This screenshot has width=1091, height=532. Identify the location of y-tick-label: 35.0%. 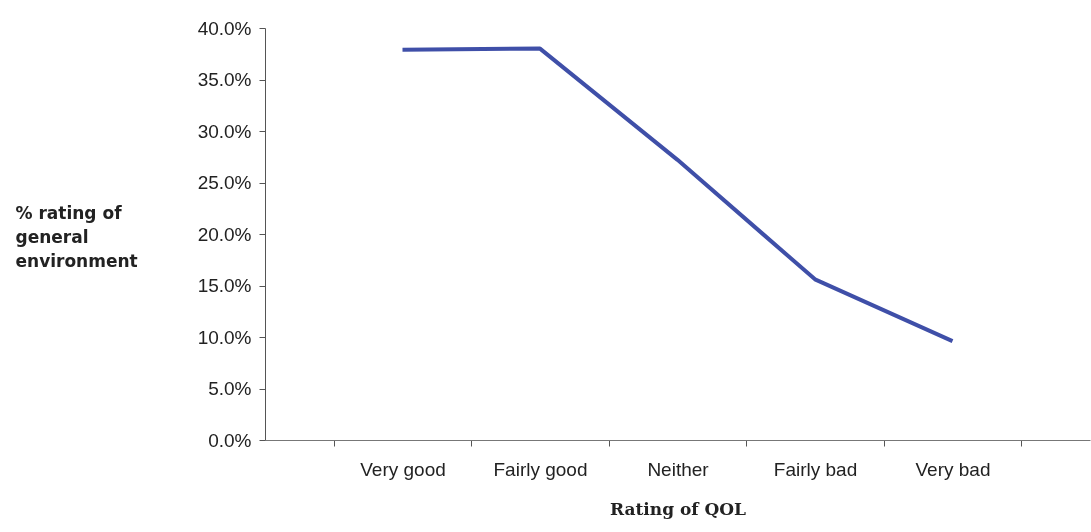
(224, 79).